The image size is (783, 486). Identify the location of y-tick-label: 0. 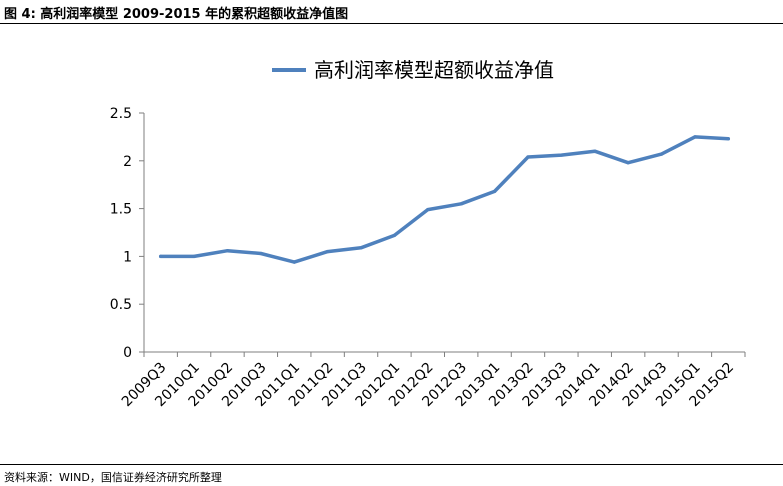
(127, 353).